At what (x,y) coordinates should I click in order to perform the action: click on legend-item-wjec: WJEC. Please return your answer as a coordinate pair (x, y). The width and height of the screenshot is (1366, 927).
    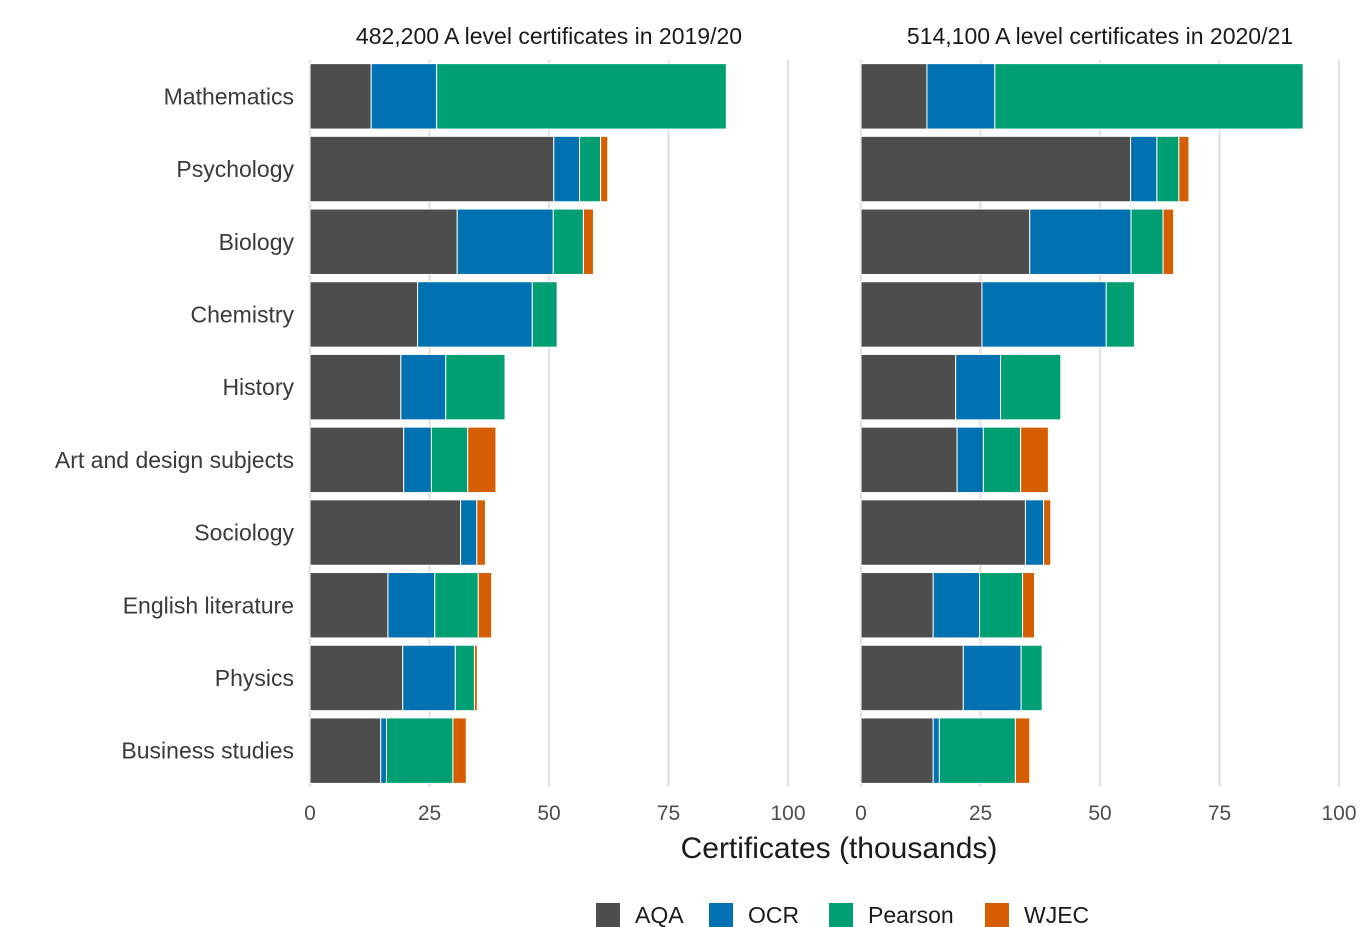
    Looking at the image, I should click on (1037, 914).